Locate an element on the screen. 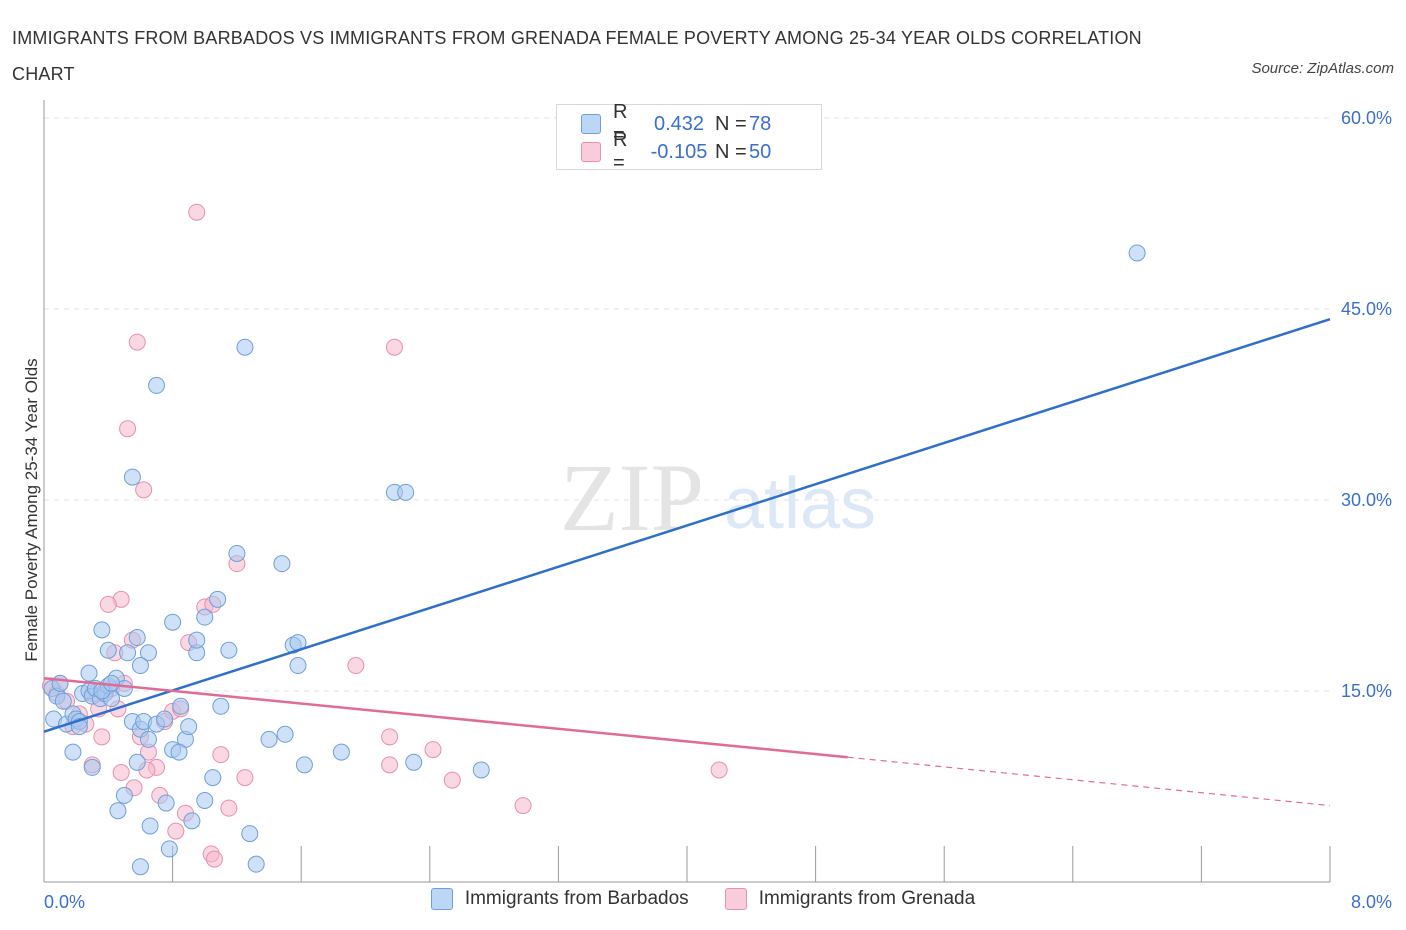 Image resolution: width=1406 pixels, height=930 pixels. legend-key-grenada is located at coordinates (735, 899).